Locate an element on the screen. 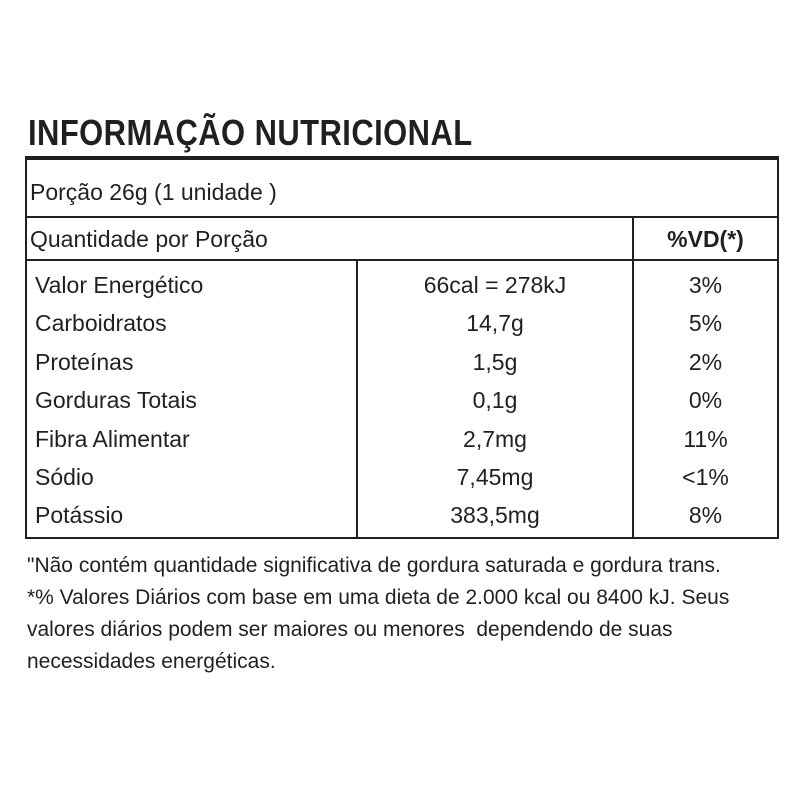 The image size is (800, 800). table-cell: Valor Energético is located at coordinates (119, 285).